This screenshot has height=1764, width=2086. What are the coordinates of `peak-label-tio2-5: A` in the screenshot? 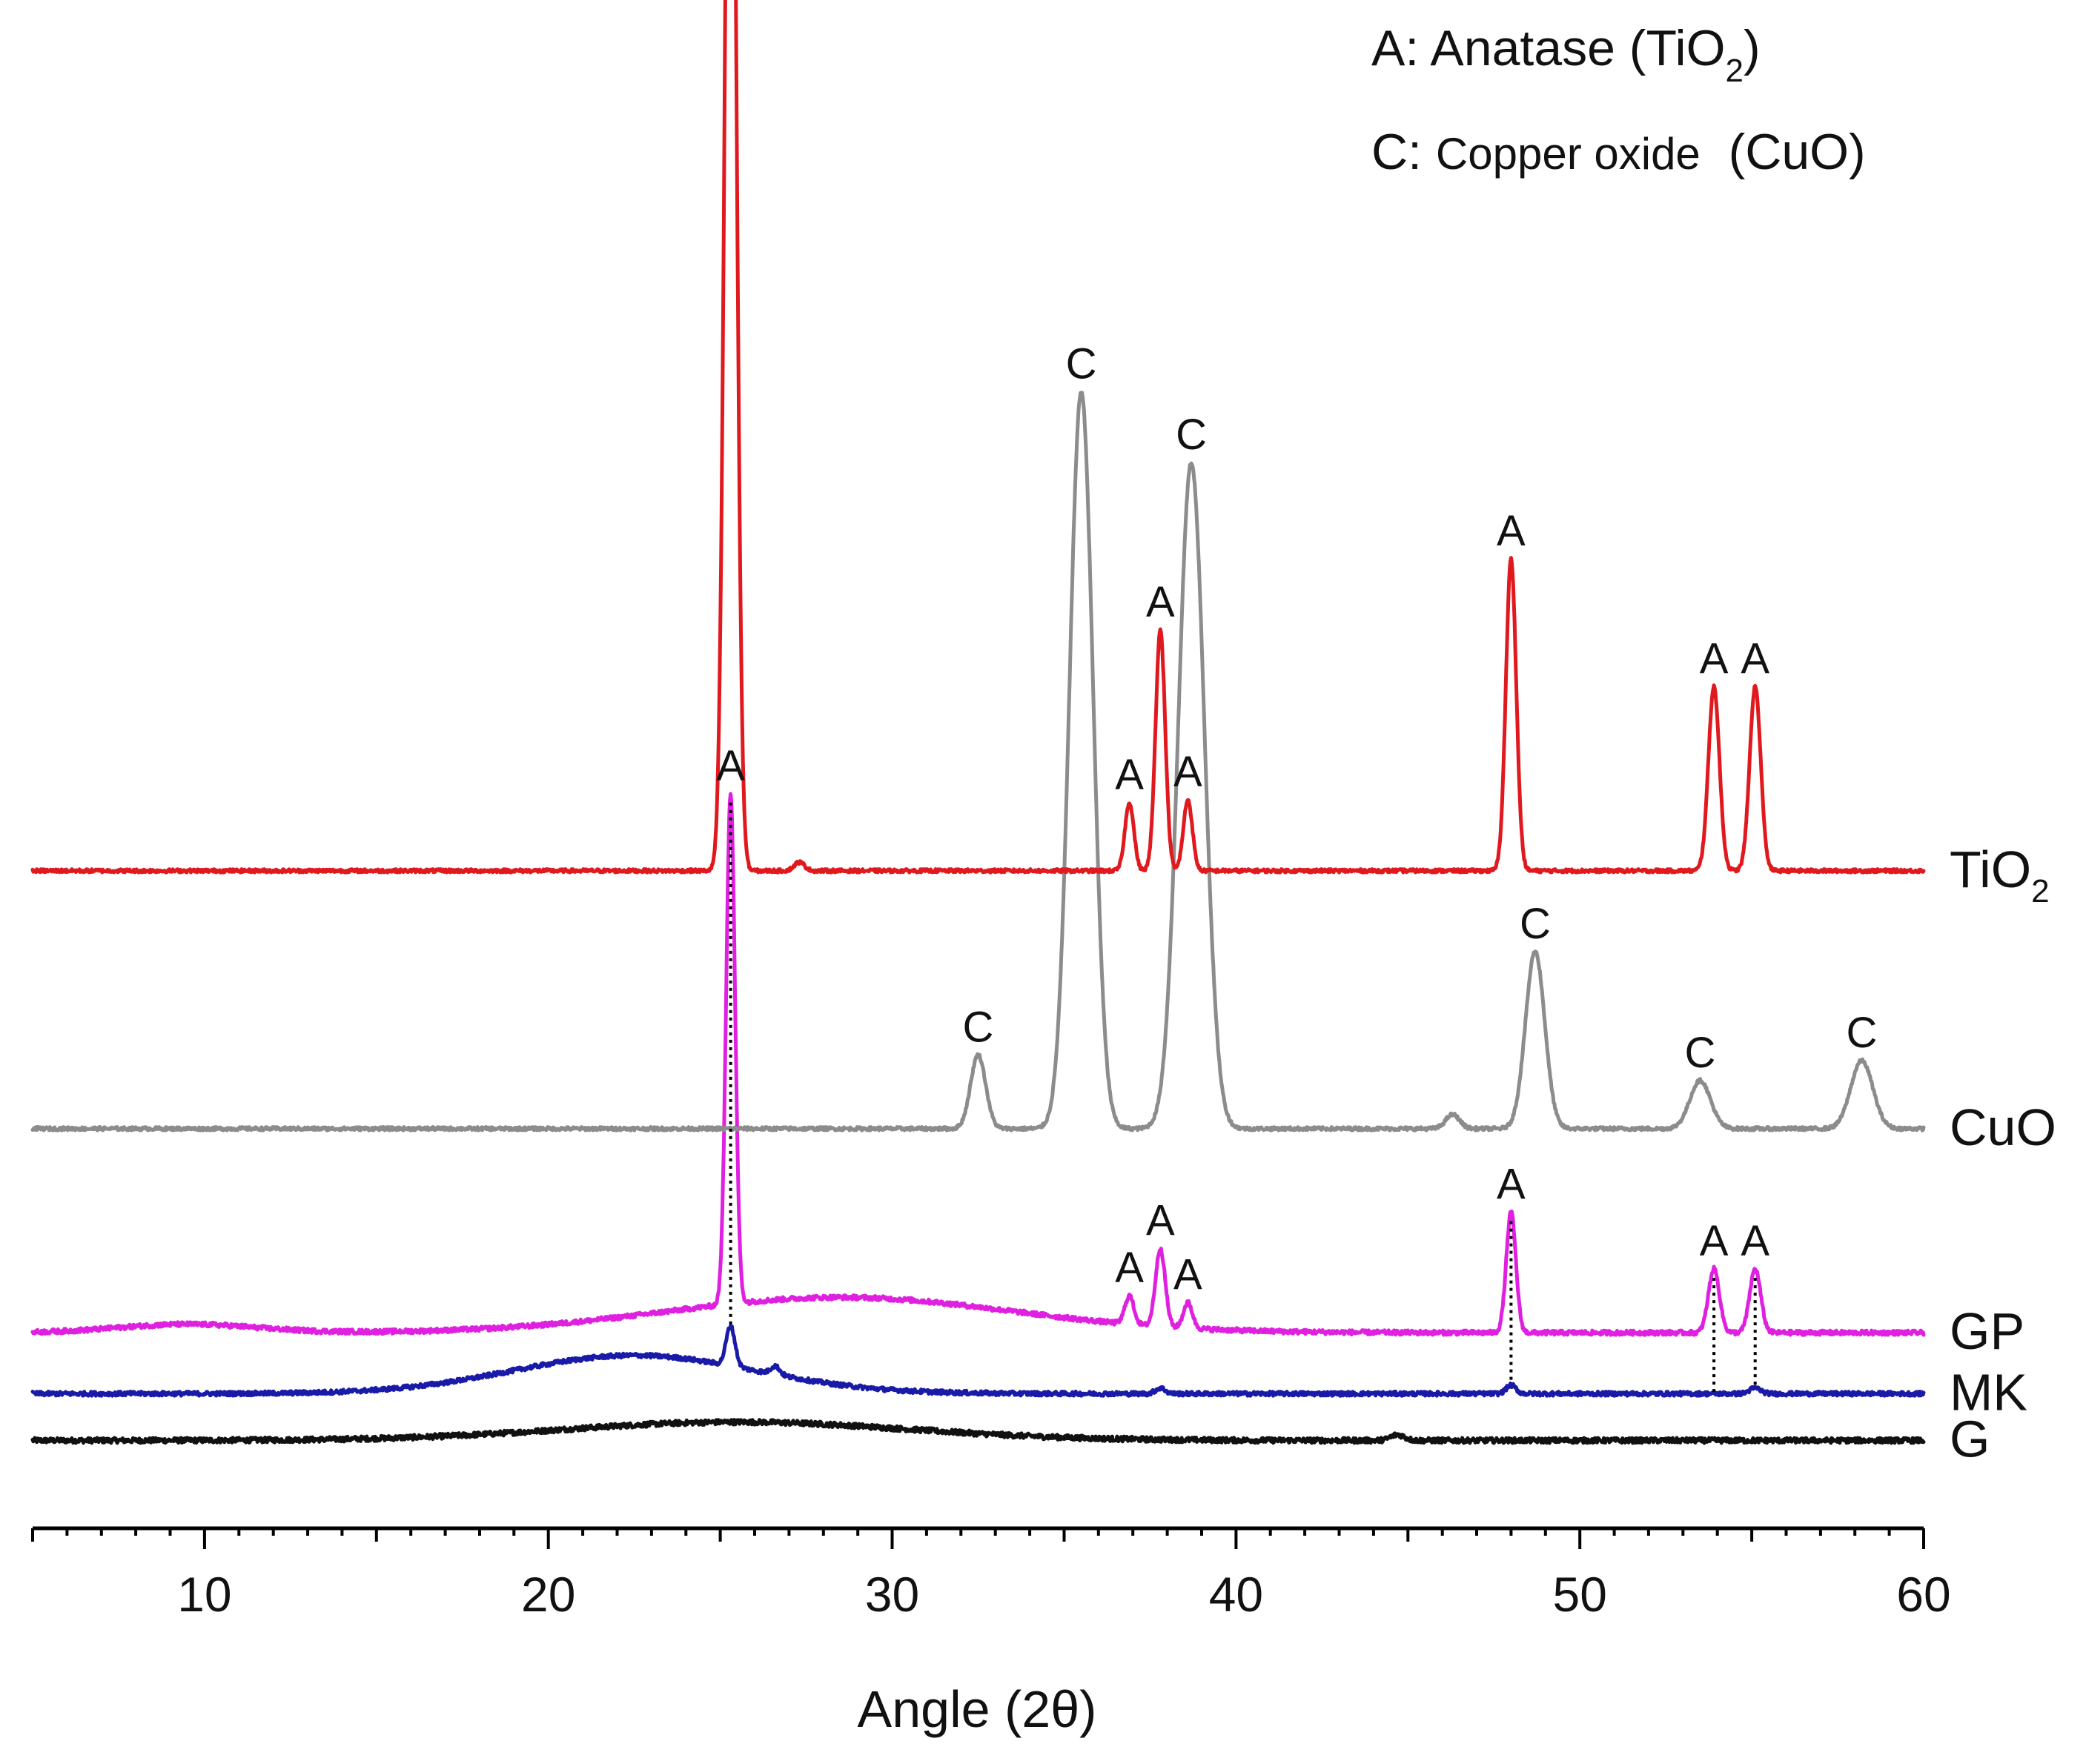 It's located at (1511, 531).